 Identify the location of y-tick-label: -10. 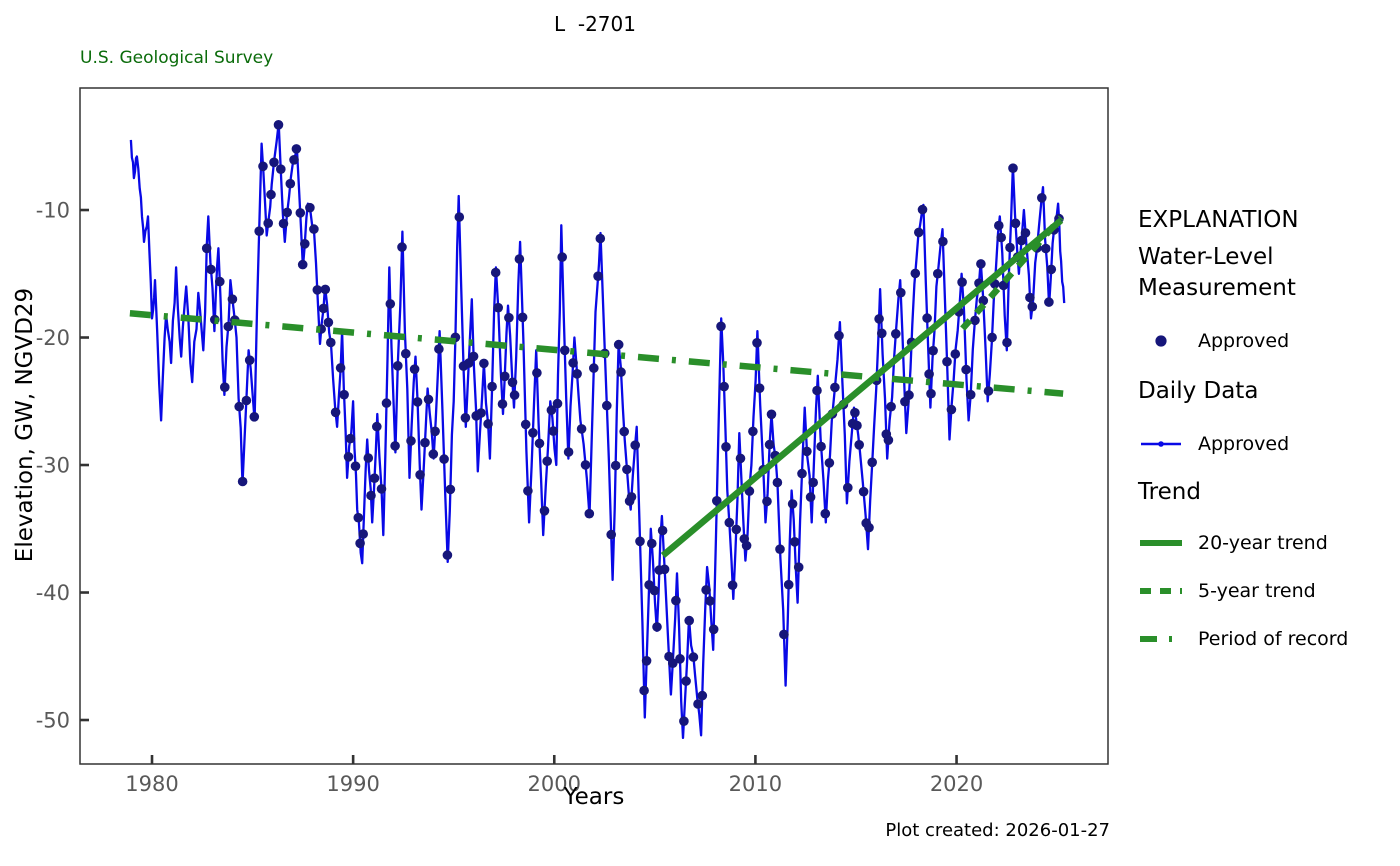
(53, 211).